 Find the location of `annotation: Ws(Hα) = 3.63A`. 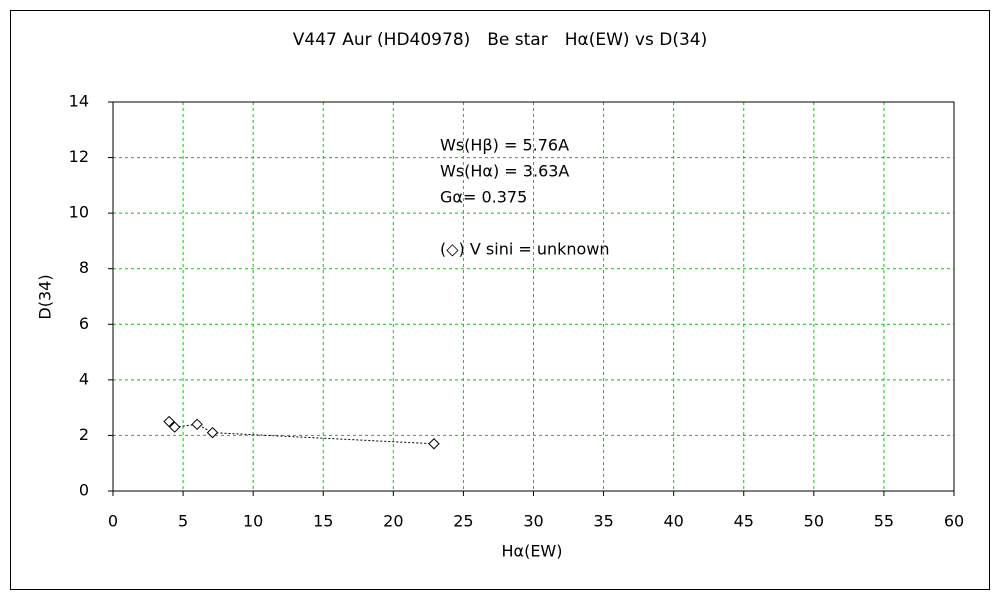

annotation: Ws(Hα) = 3.63A is located at coordinates (504, 171).